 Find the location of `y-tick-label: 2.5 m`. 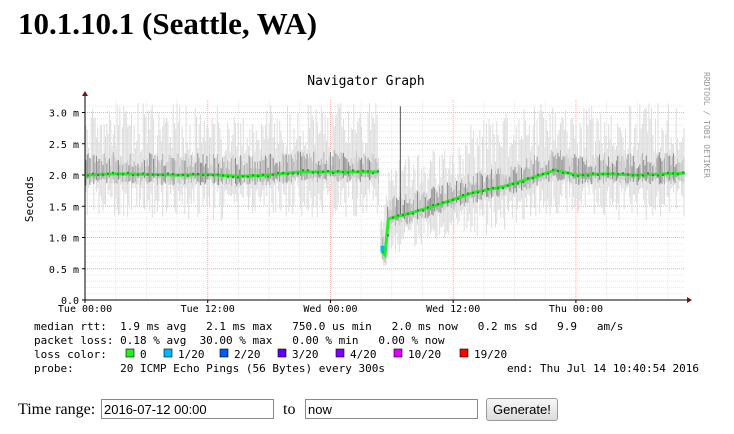

y-tick-label: 2.5 m is located at coordinates (64, 145).